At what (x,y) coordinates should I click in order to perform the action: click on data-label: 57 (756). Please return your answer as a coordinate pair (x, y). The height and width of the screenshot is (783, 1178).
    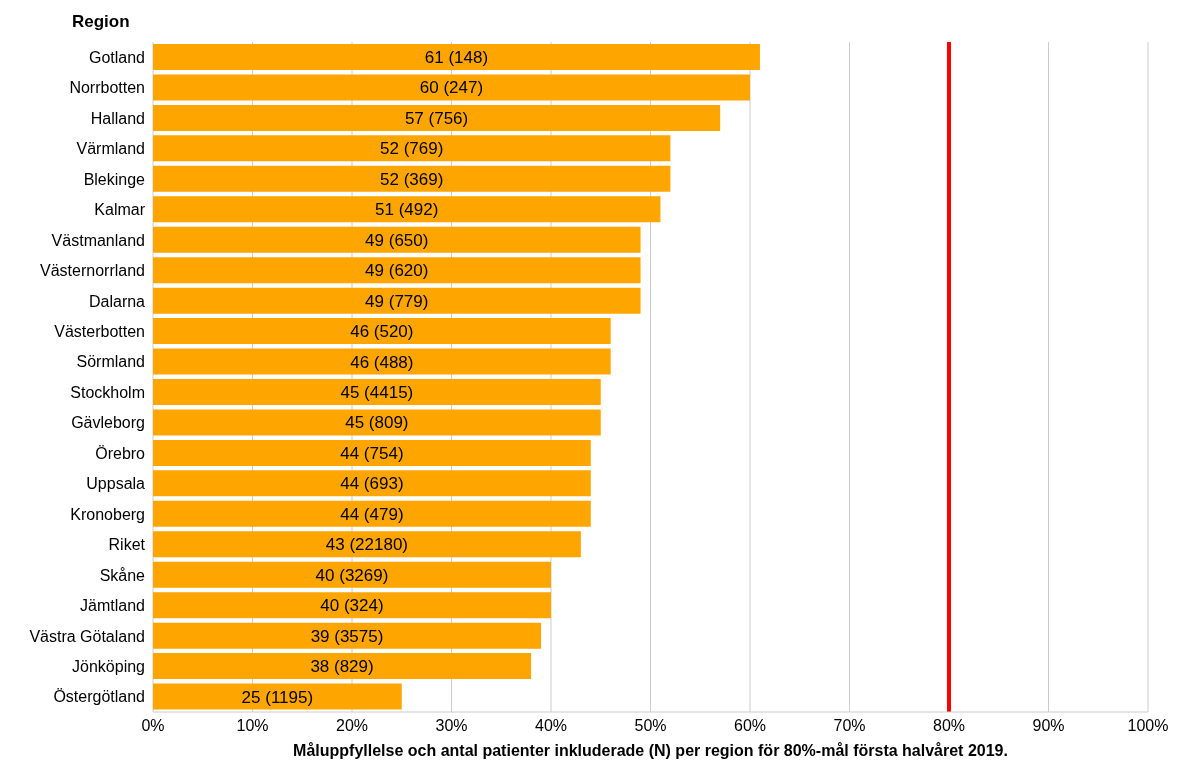
    Looking at the image, I should click on (436, 118).